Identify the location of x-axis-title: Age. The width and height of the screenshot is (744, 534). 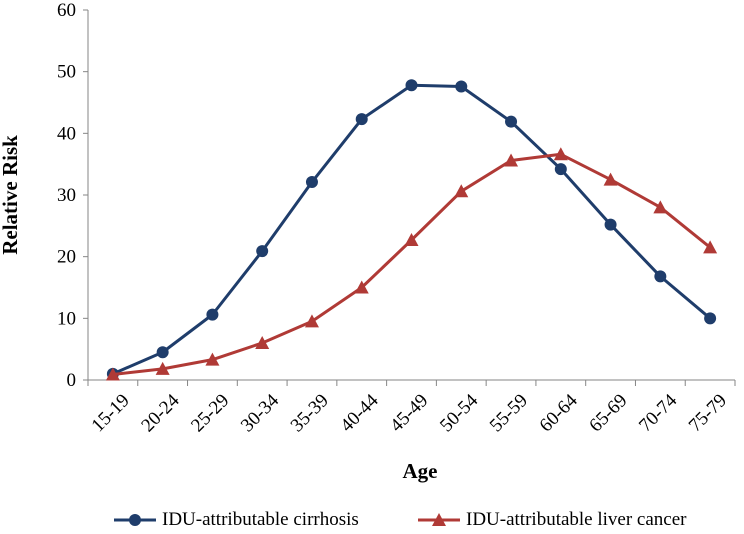
(420, 471).